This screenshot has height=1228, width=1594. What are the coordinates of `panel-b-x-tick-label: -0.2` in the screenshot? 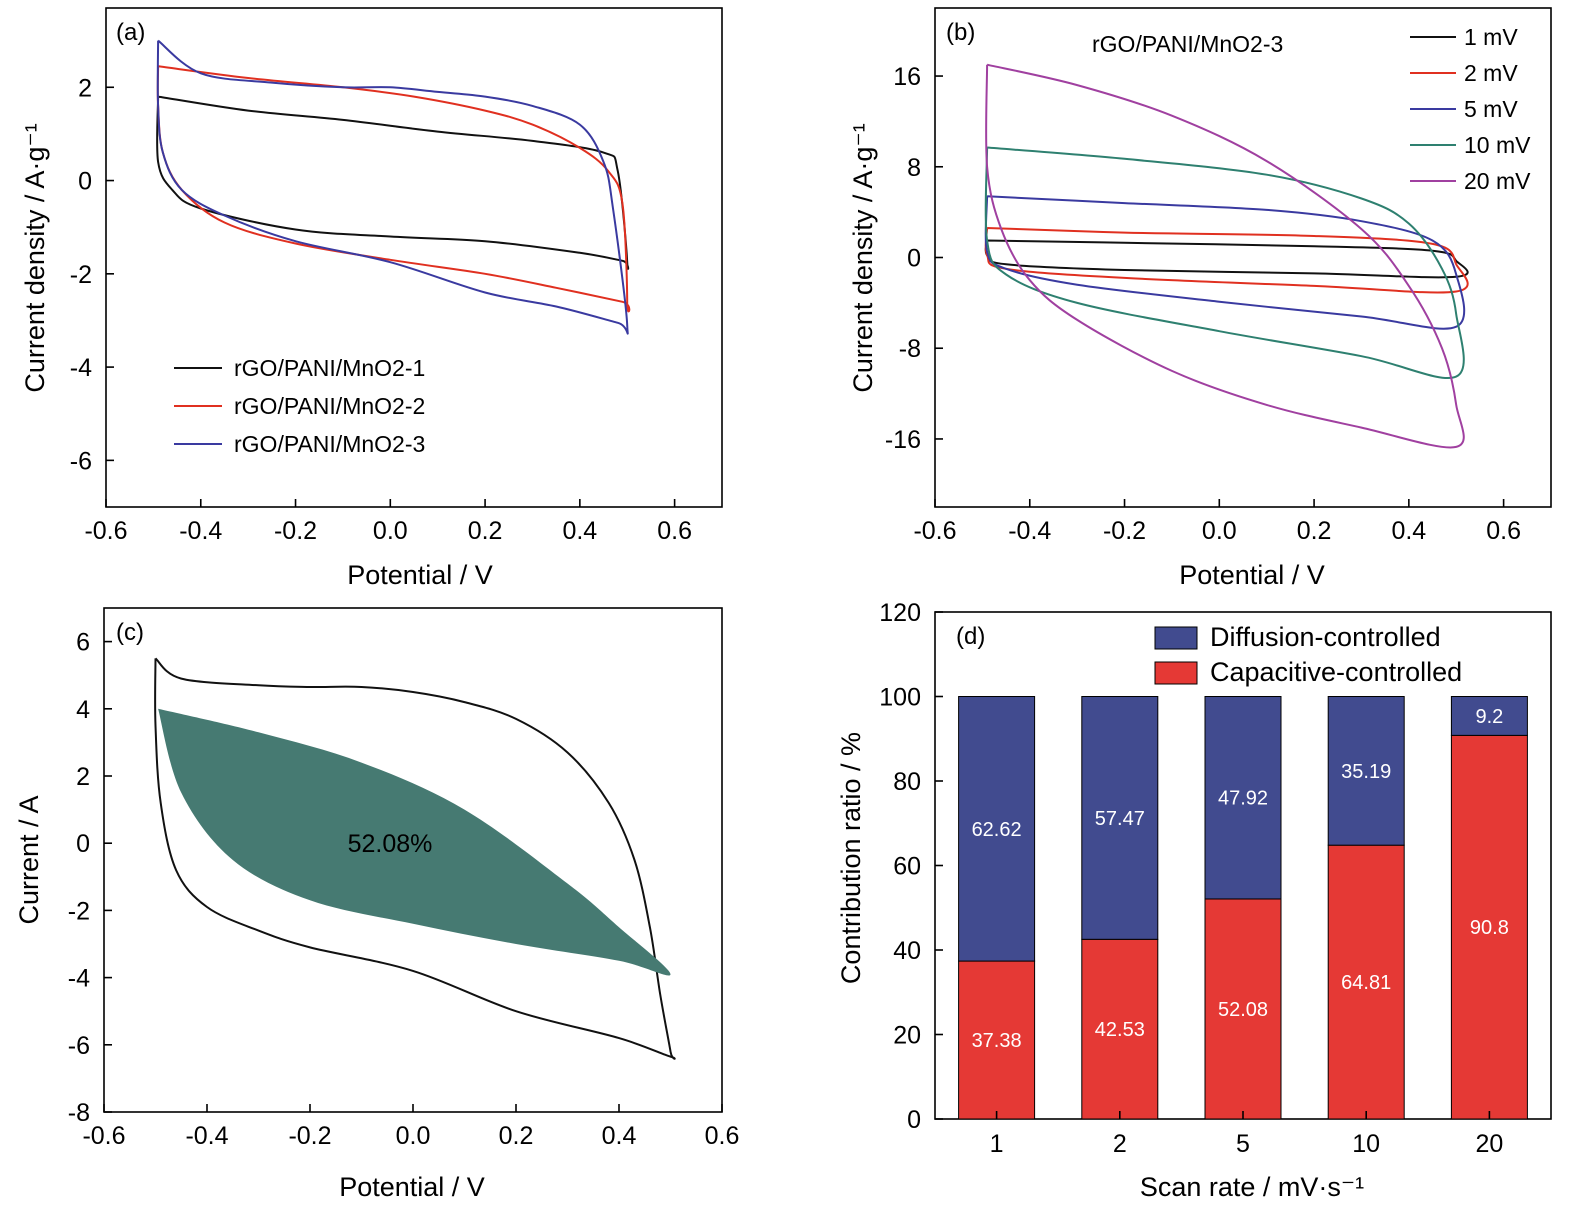 It's located at (1124, 531).